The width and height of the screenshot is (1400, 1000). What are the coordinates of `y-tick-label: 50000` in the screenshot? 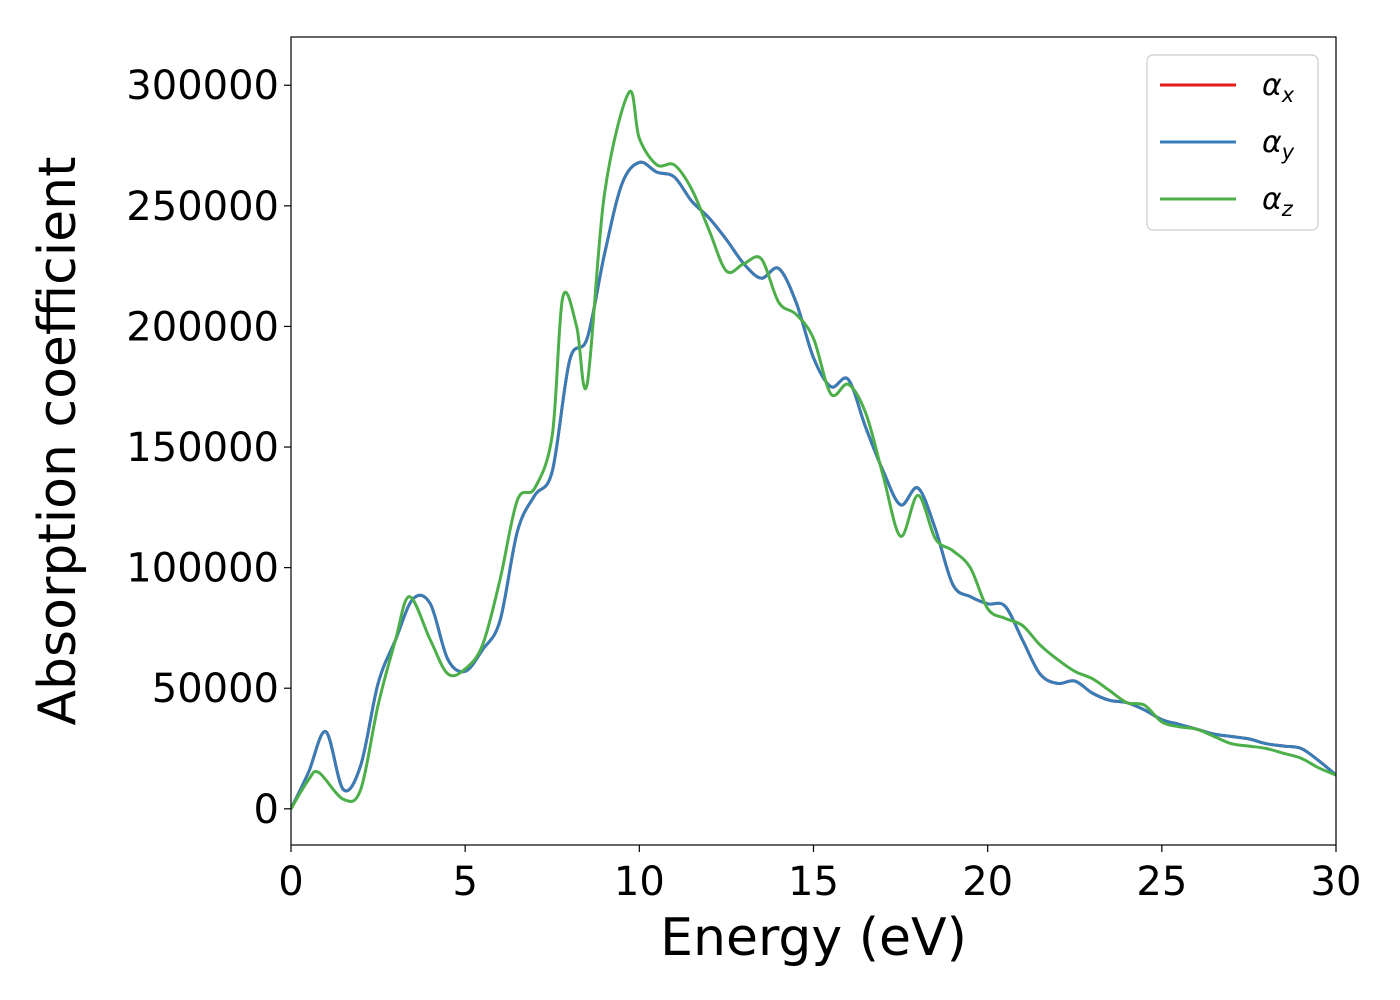 It's located at (215, 689).